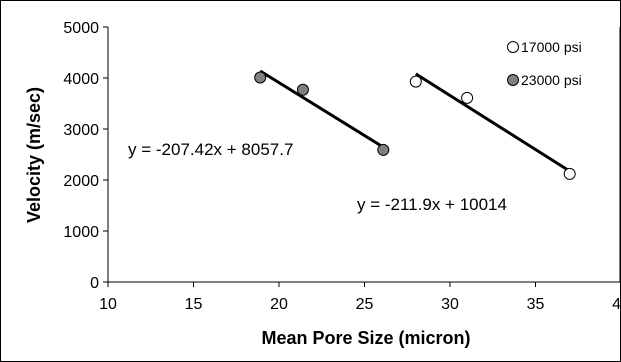  What do you see at coordinates (616, 304) in the screenshot?
I see `x-tick-label: 40` at bounding box center [616, 304].